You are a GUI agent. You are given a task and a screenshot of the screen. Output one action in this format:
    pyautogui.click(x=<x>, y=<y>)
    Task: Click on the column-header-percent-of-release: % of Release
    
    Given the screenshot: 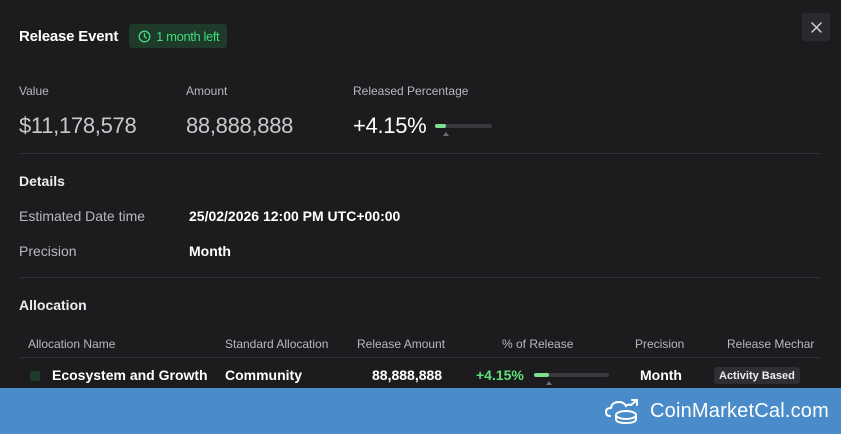 What is the action you would take?
    pyautogui.click(x=538, y=344)
    